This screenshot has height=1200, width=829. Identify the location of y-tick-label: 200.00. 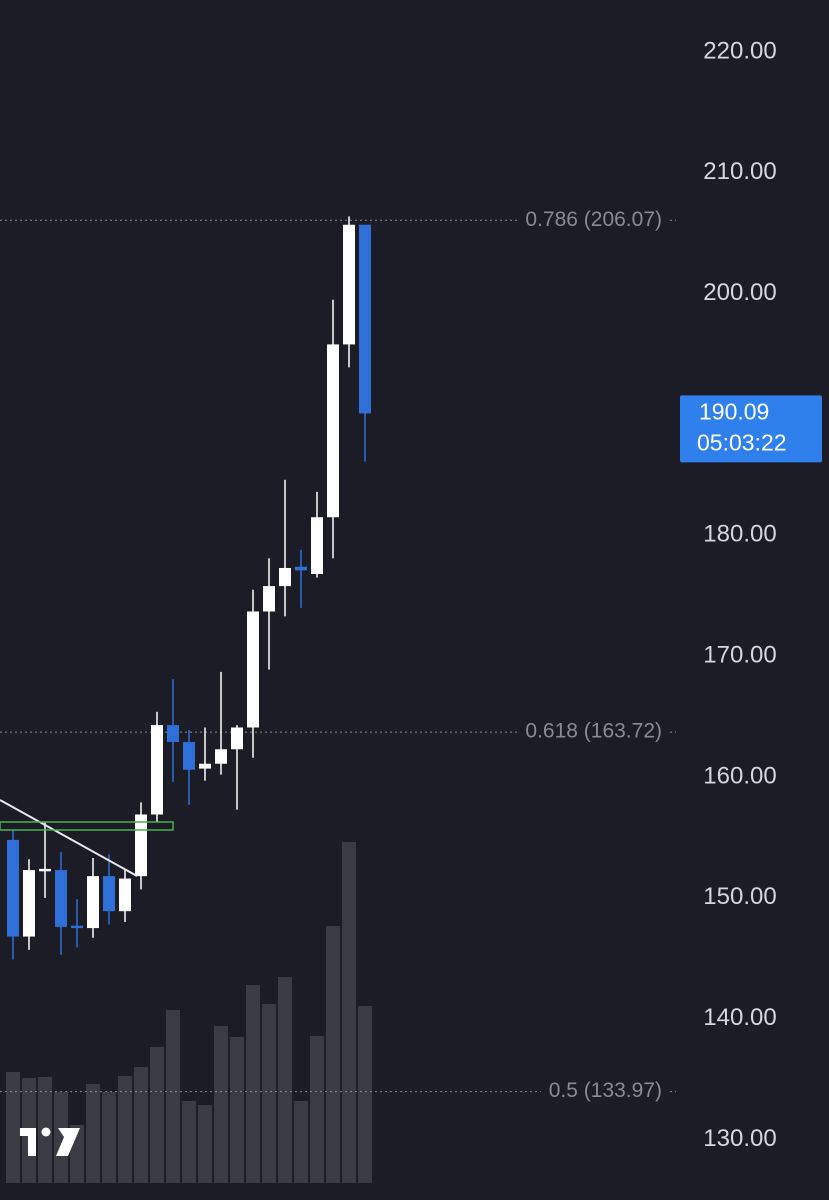
(739, 292).